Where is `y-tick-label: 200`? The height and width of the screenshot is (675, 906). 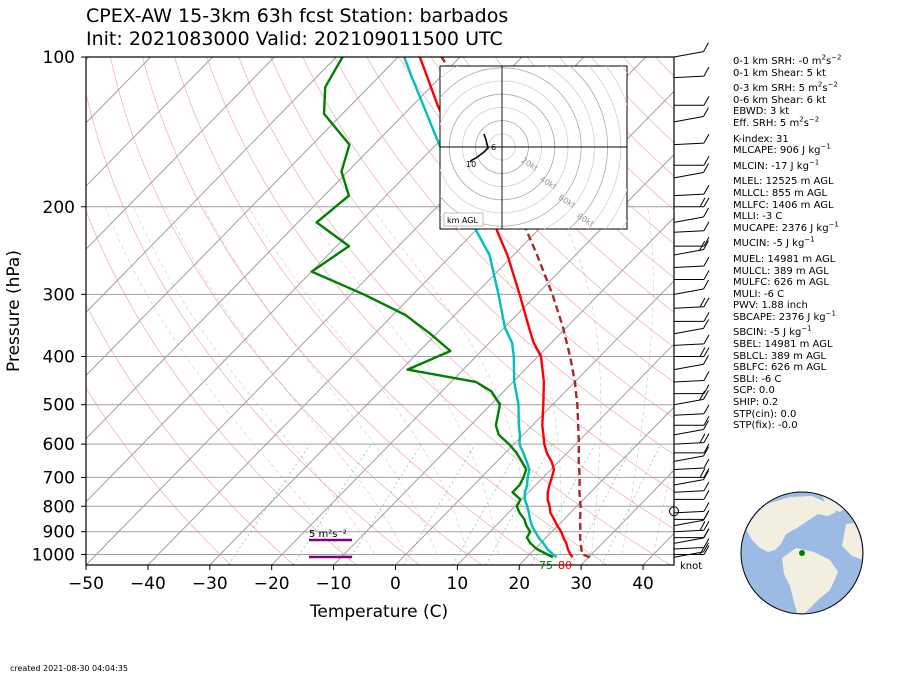
y-tick-label: 200 is located at coordinates (59, 208).